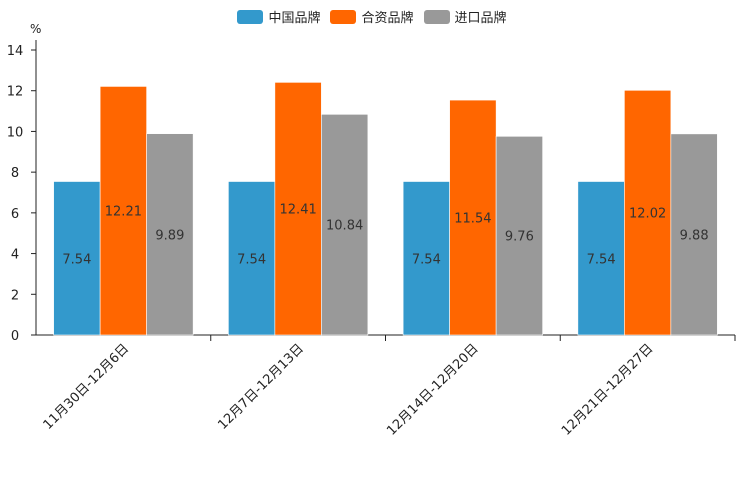  Describe the element at coordinates (15, 214) in the screenshot. I see `y-tick-label: 6` at that location.